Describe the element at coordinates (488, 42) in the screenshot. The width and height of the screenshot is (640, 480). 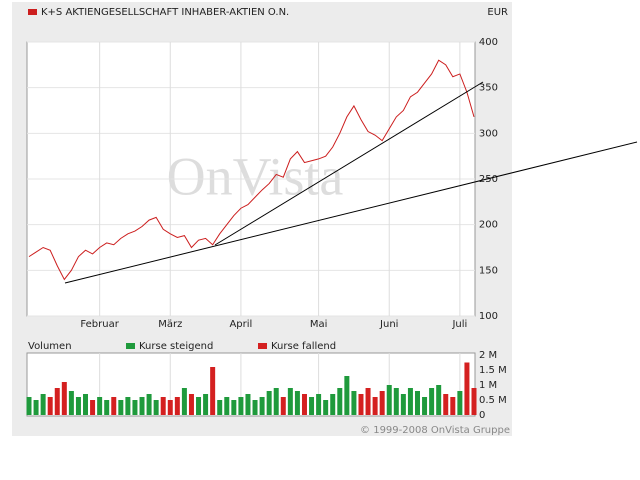
I see `y-tick-label: 400` at that location.